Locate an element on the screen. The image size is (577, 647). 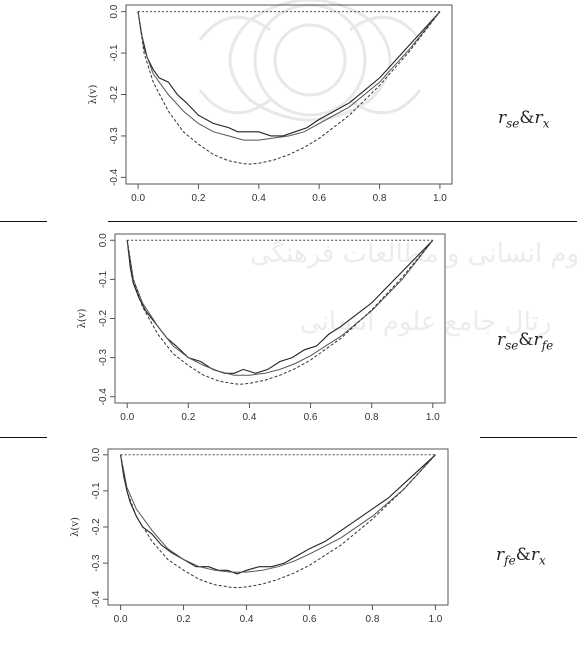
pair-label-1: rse&rx is located at coordinates (523, 119).